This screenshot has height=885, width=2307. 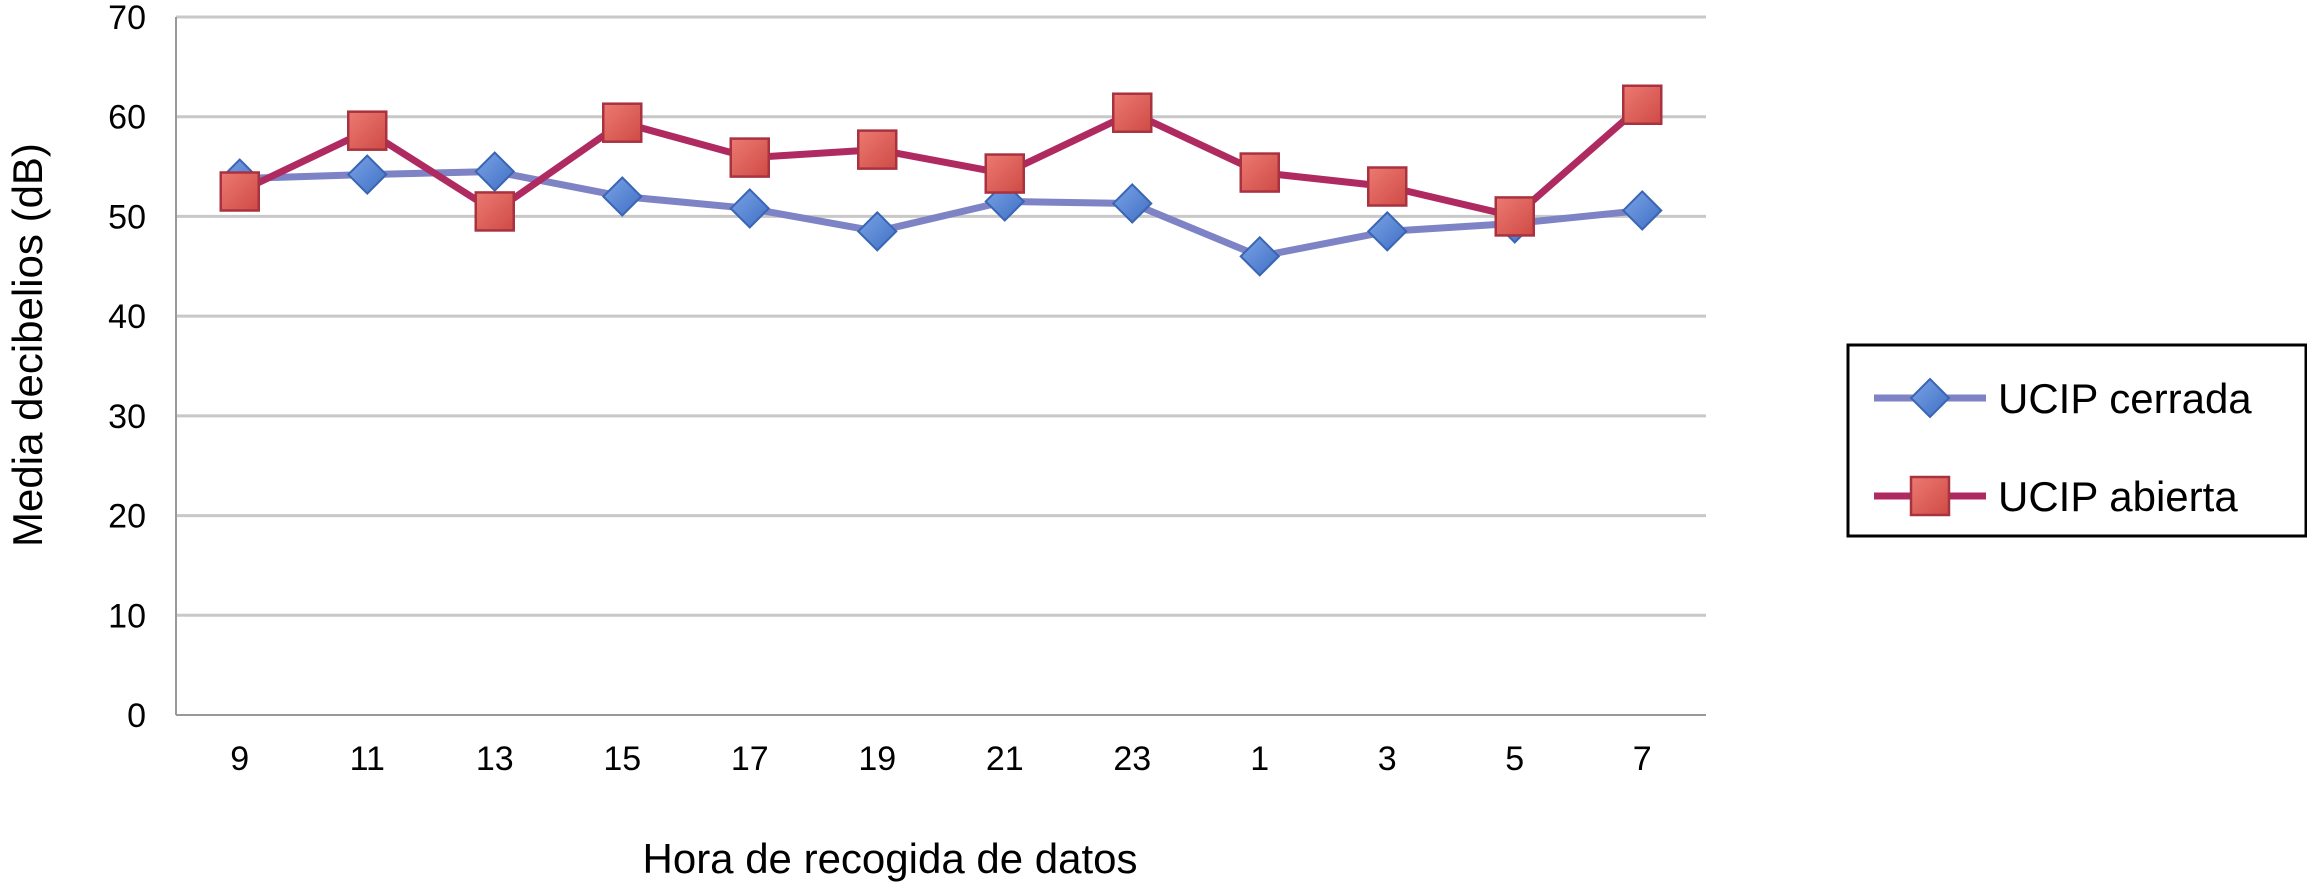 What do you see at coordinates (239, 759) in the screenshot?
I see `x-tick-label: 9` at bounding box center [239, 759].